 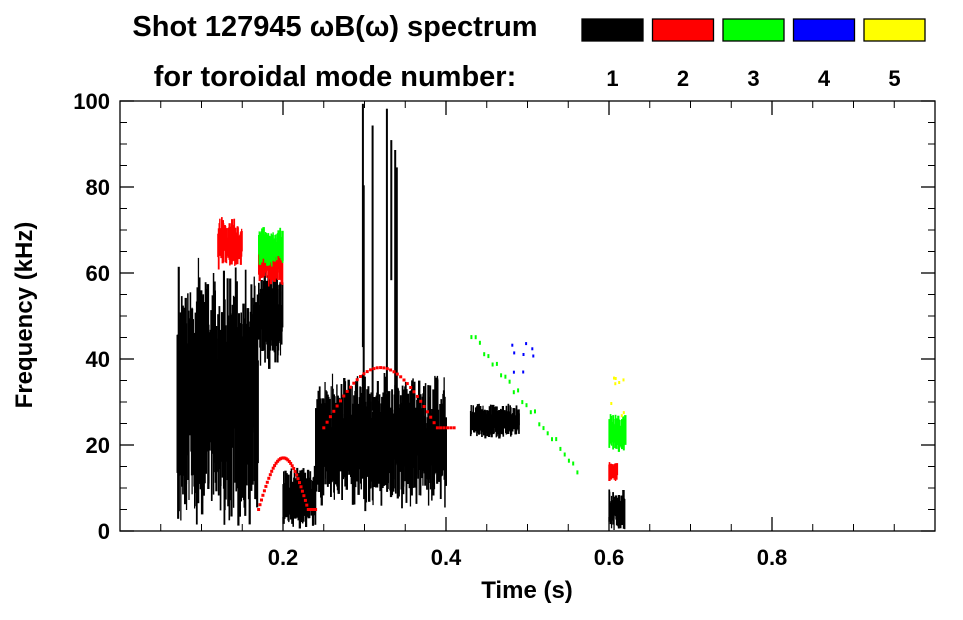 What do you see at coordinates (104, 531) in the screenshot?
I see `y-tick-label: 0` at bounding box center [104, 531].